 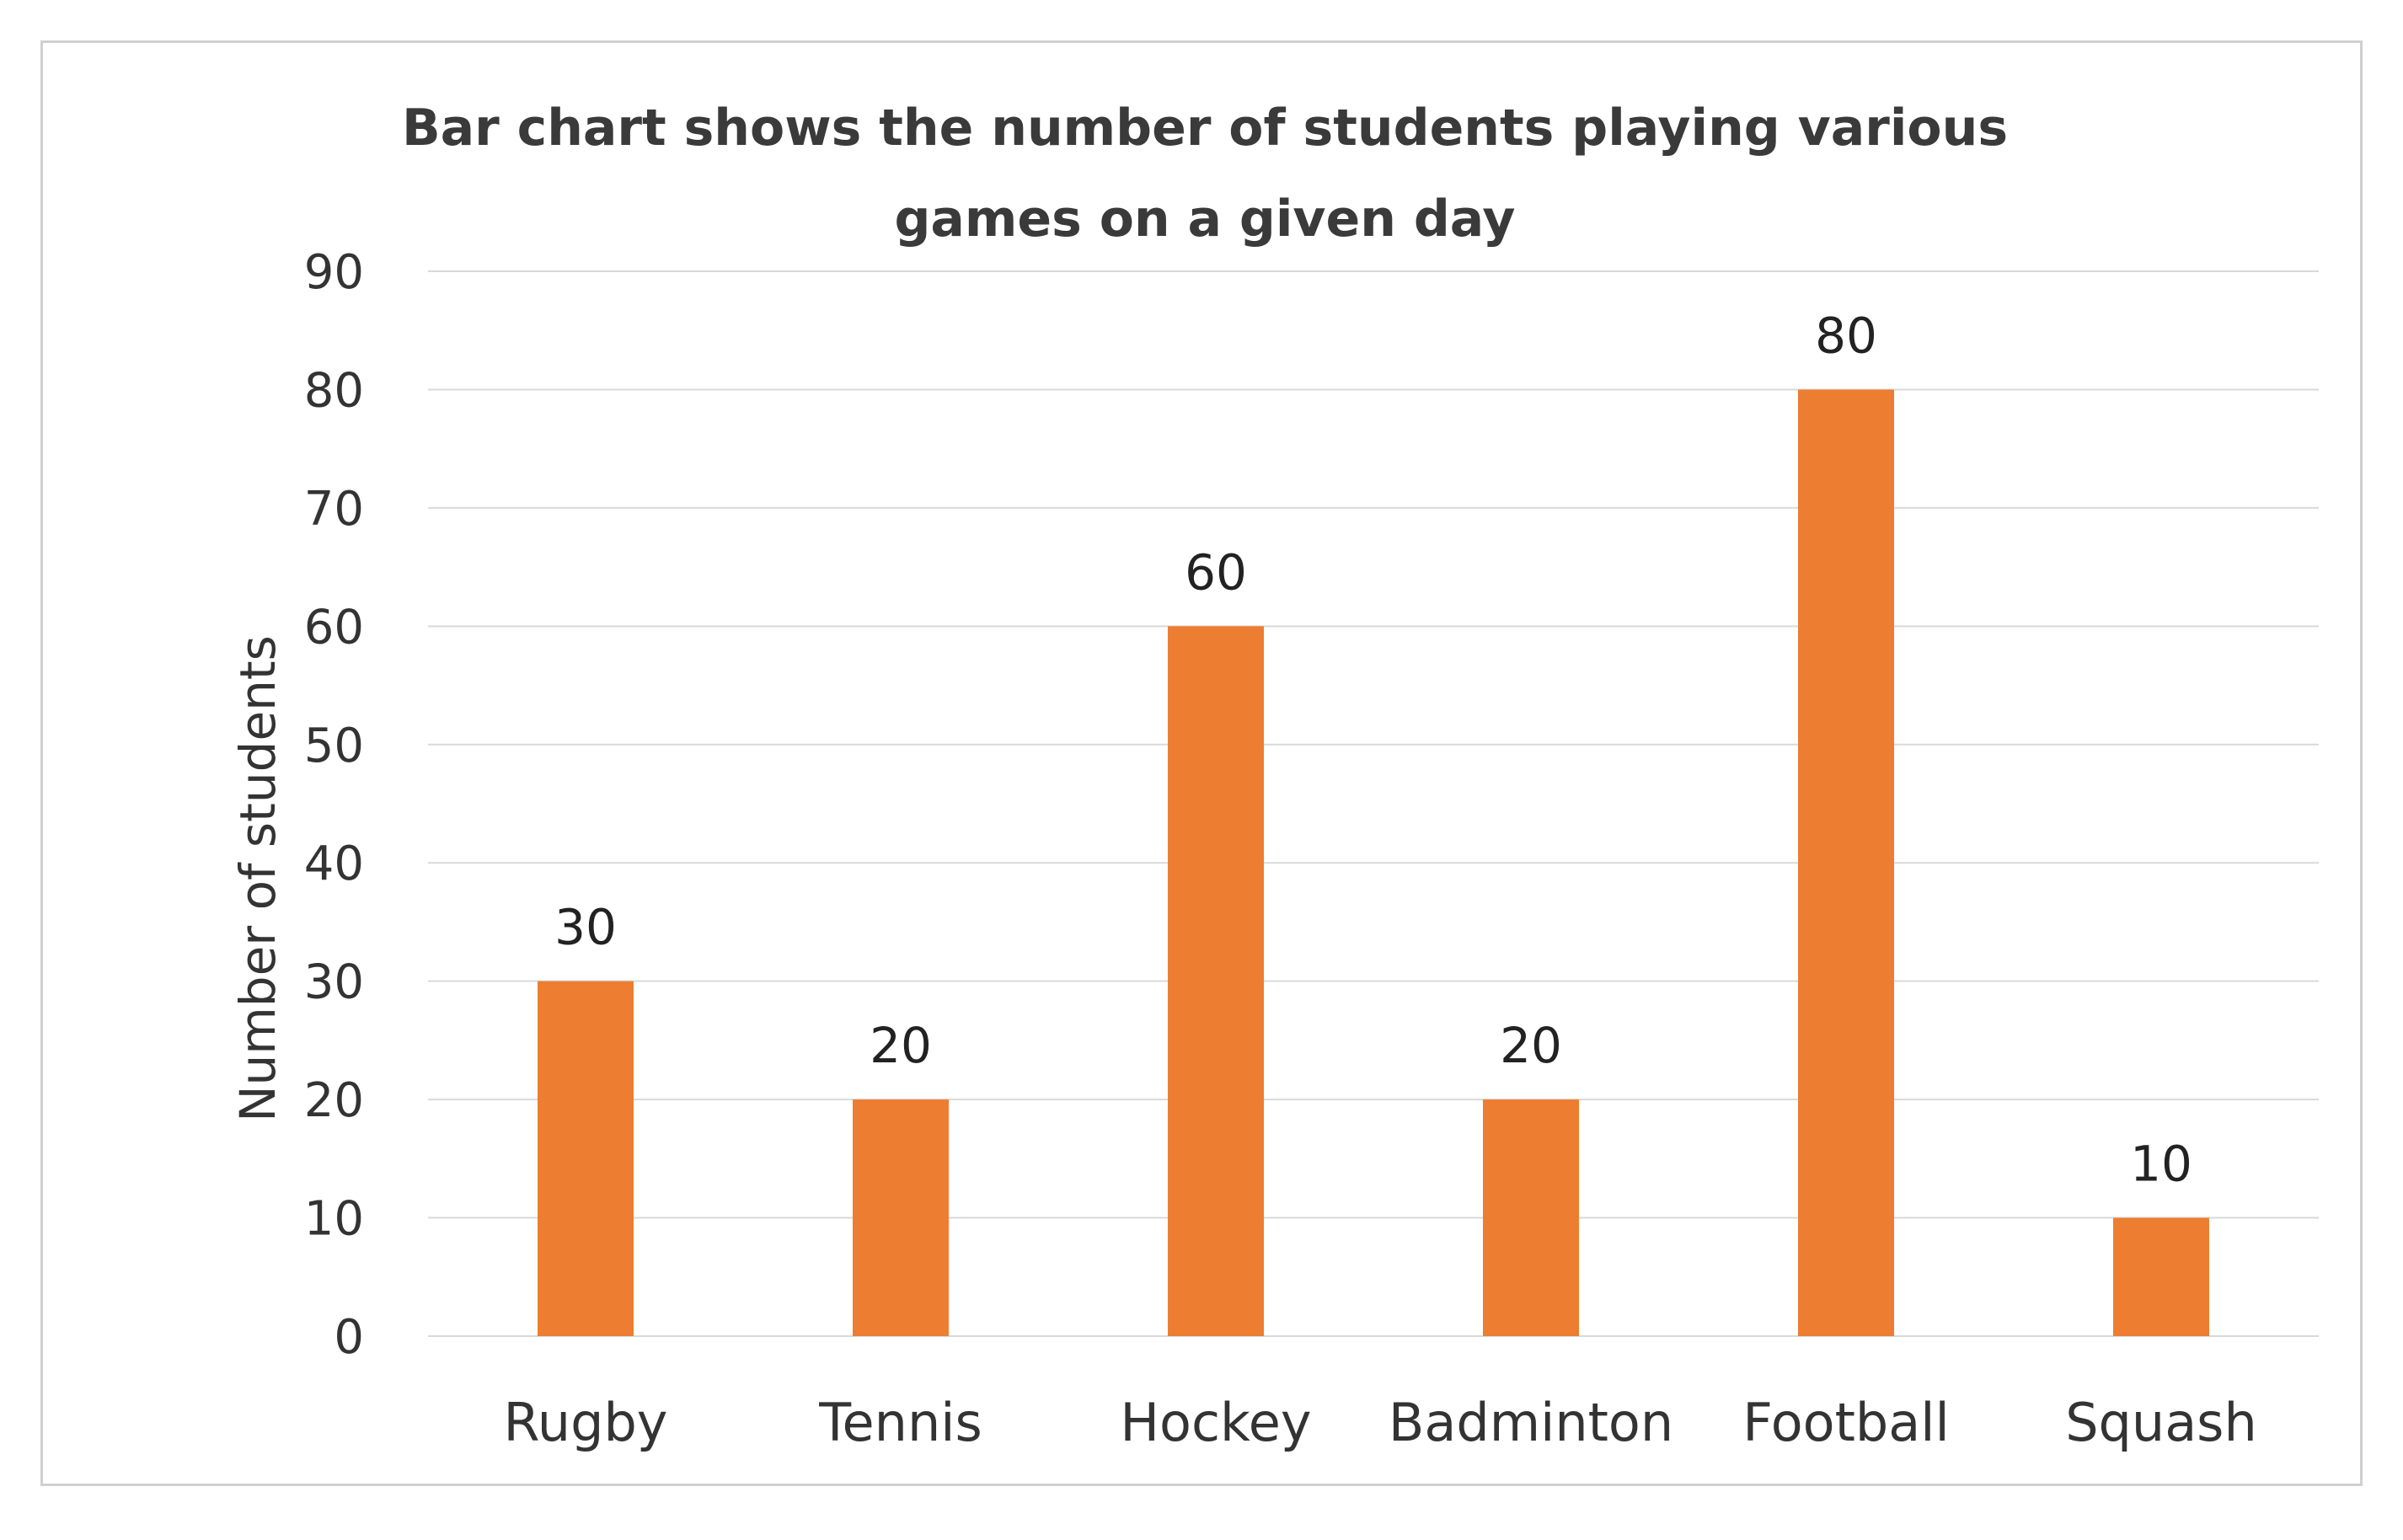 What do you see at coordinates (1531, 1218) in the screenshot?
I see `bar-badminton` at bounding box center [1531, 1218].